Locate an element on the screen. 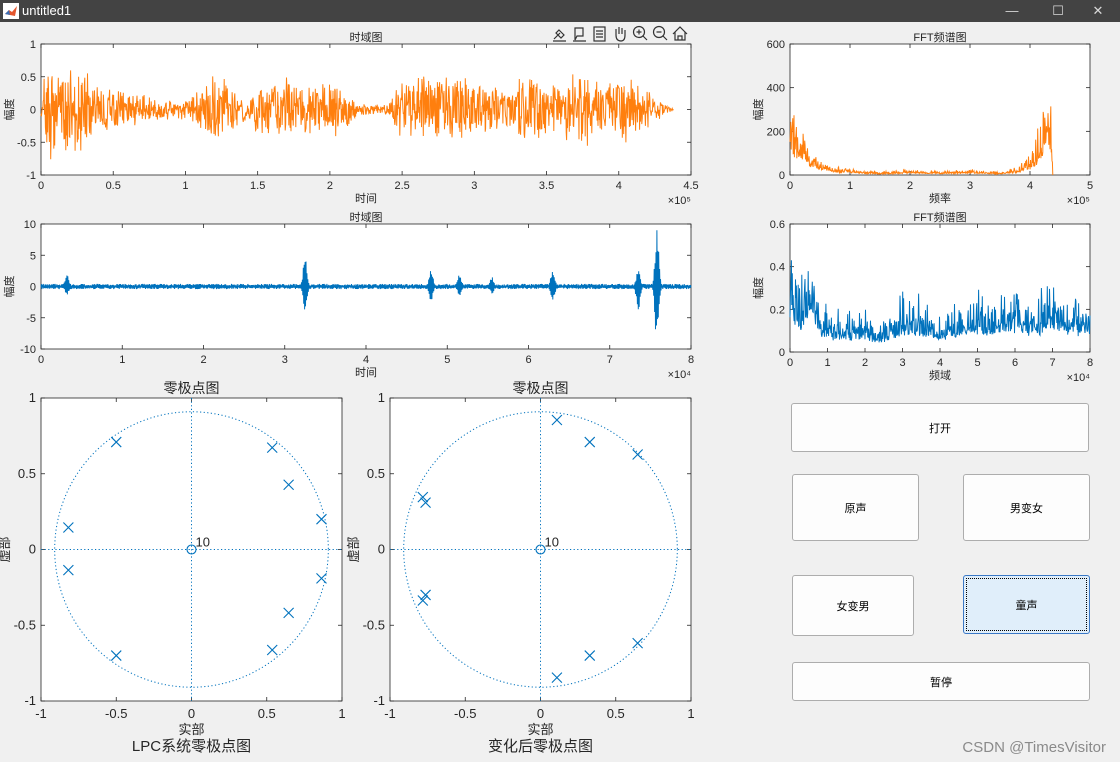 Image resolution: width=1120 pixels, height=762 pixels. x-tick-label: 7 is located at coordinates (1052, 363).